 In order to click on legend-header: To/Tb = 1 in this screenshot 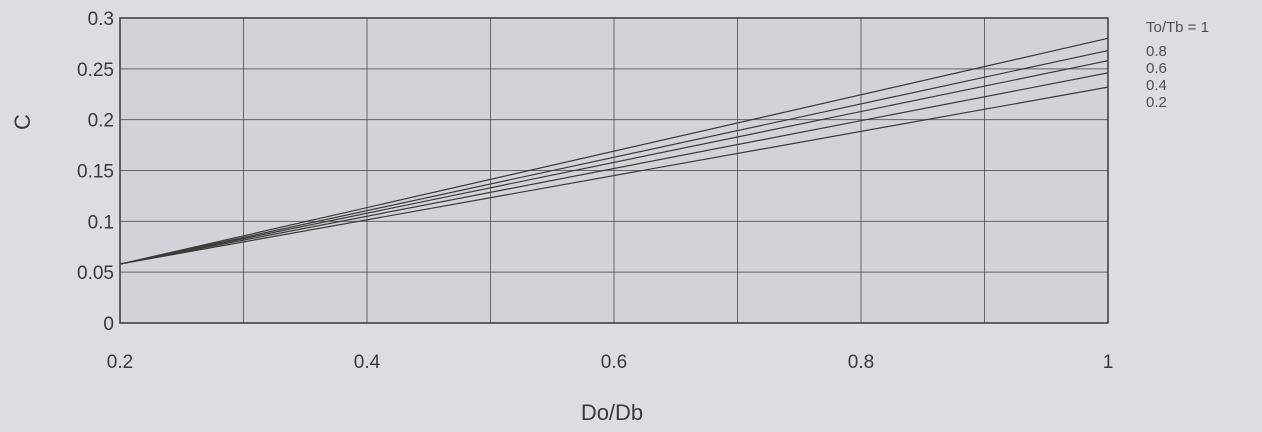, I will do `click(1177, 27)`.